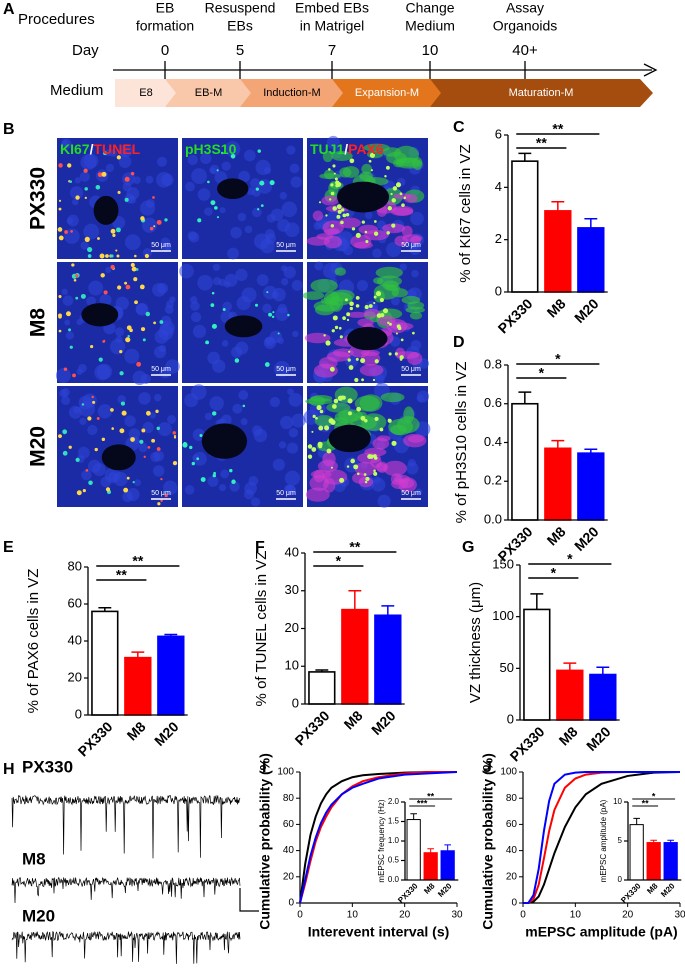 This screenshot has height=979, width=685. Describe the element at coordinates (209, 93) in the screenshot. I see `medium-label: EB-M` at that location.